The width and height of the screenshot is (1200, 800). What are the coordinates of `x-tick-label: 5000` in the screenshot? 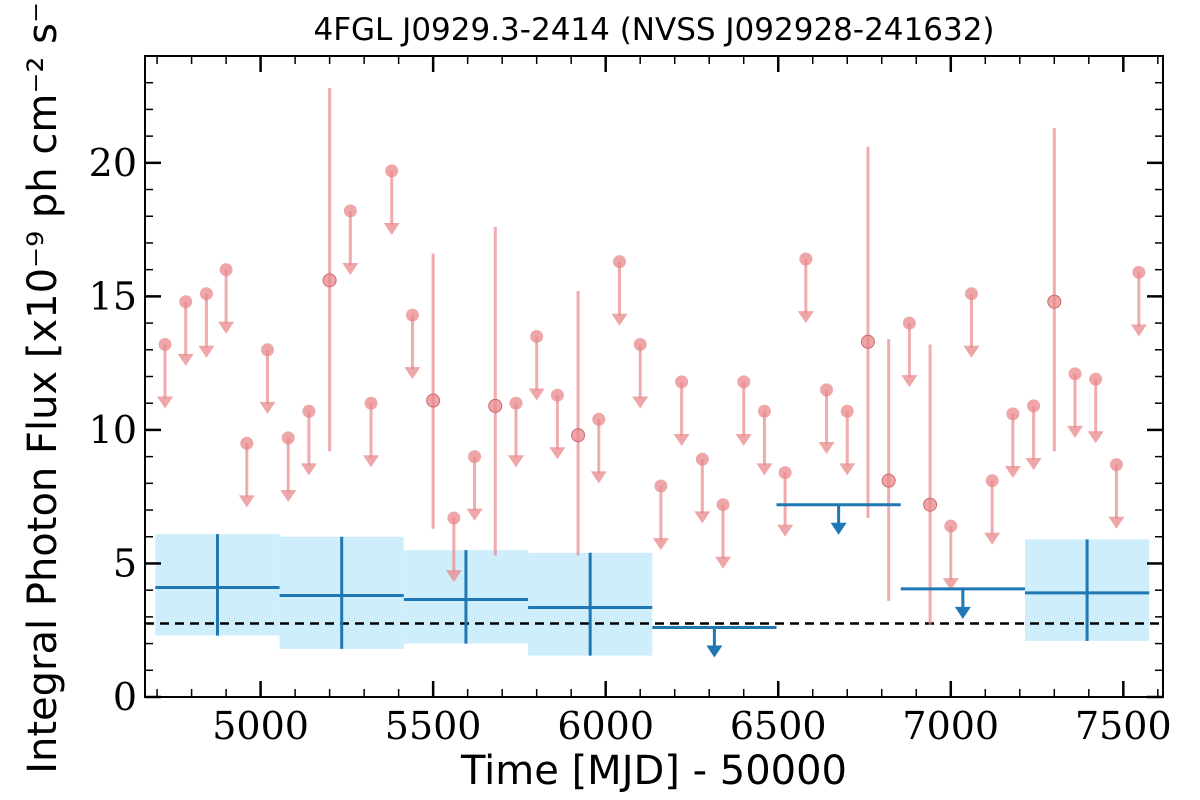 It's located at (260, 726).